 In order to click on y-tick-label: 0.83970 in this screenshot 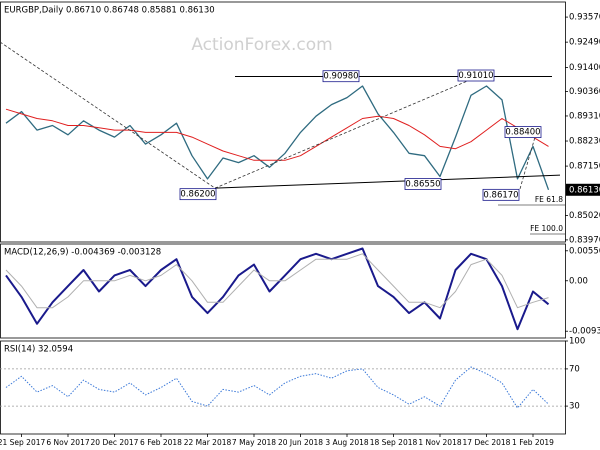, I will do `click(584, 240)`.